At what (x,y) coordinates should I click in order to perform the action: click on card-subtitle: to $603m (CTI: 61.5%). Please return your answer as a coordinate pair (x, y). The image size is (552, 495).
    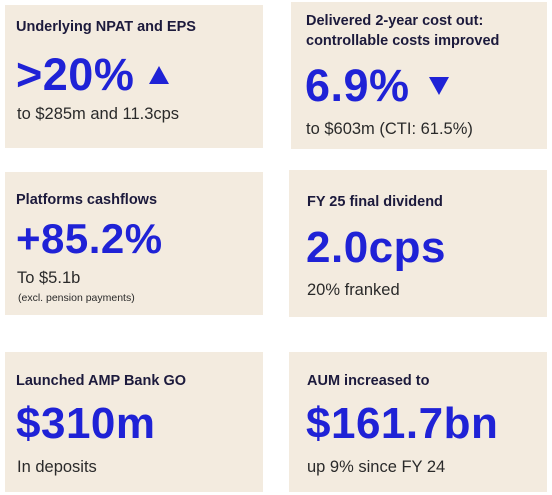
    Looking at the image, I should click on (389, 129).